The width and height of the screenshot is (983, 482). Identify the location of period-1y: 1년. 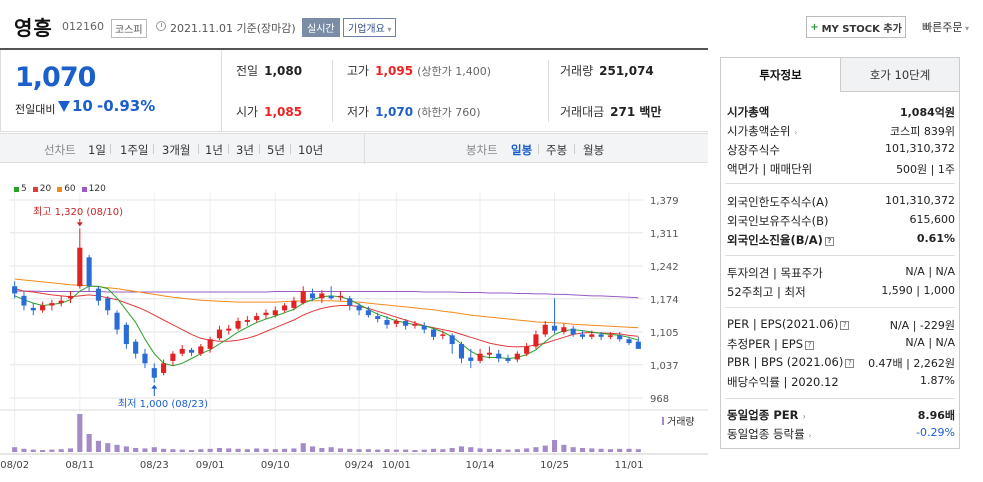
(214, 150).